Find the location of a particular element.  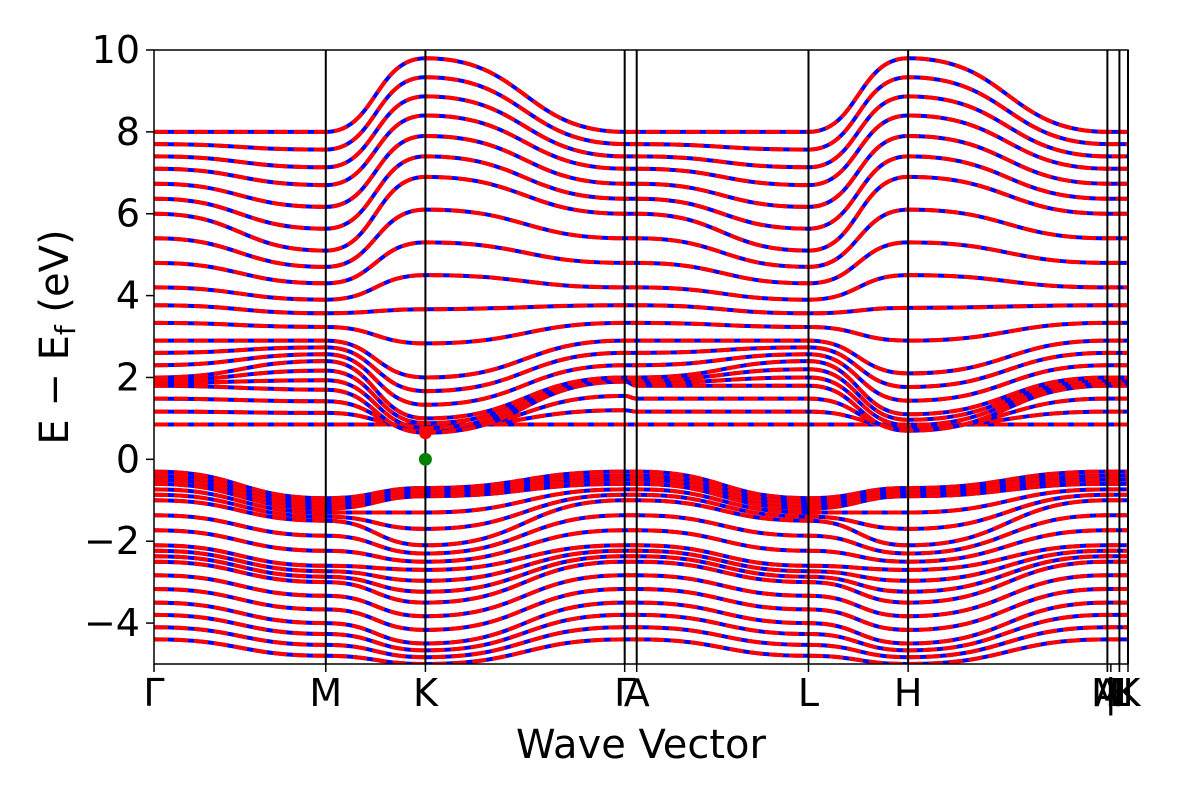

x-axis-ticks: Γ M K ΓA L H AM|LHK is located at coordinates (642, 690).